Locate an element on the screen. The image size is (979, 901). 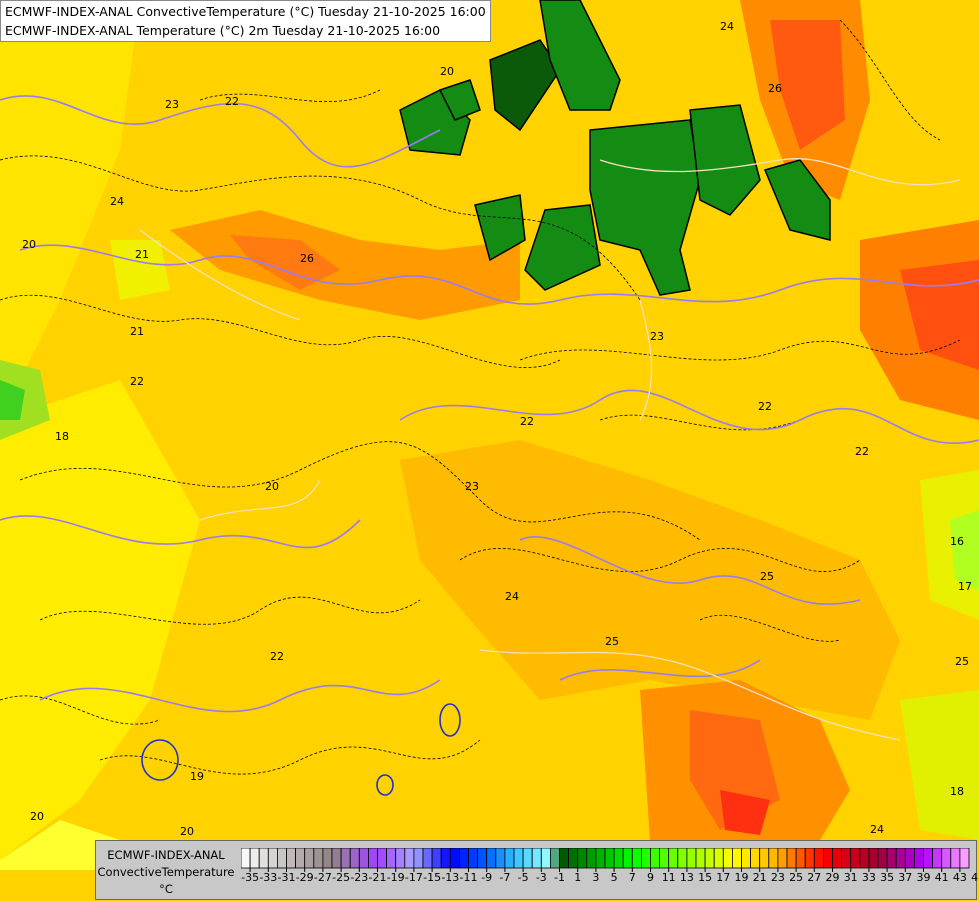
contour-label: 26 is located at coordinates (775, 88).